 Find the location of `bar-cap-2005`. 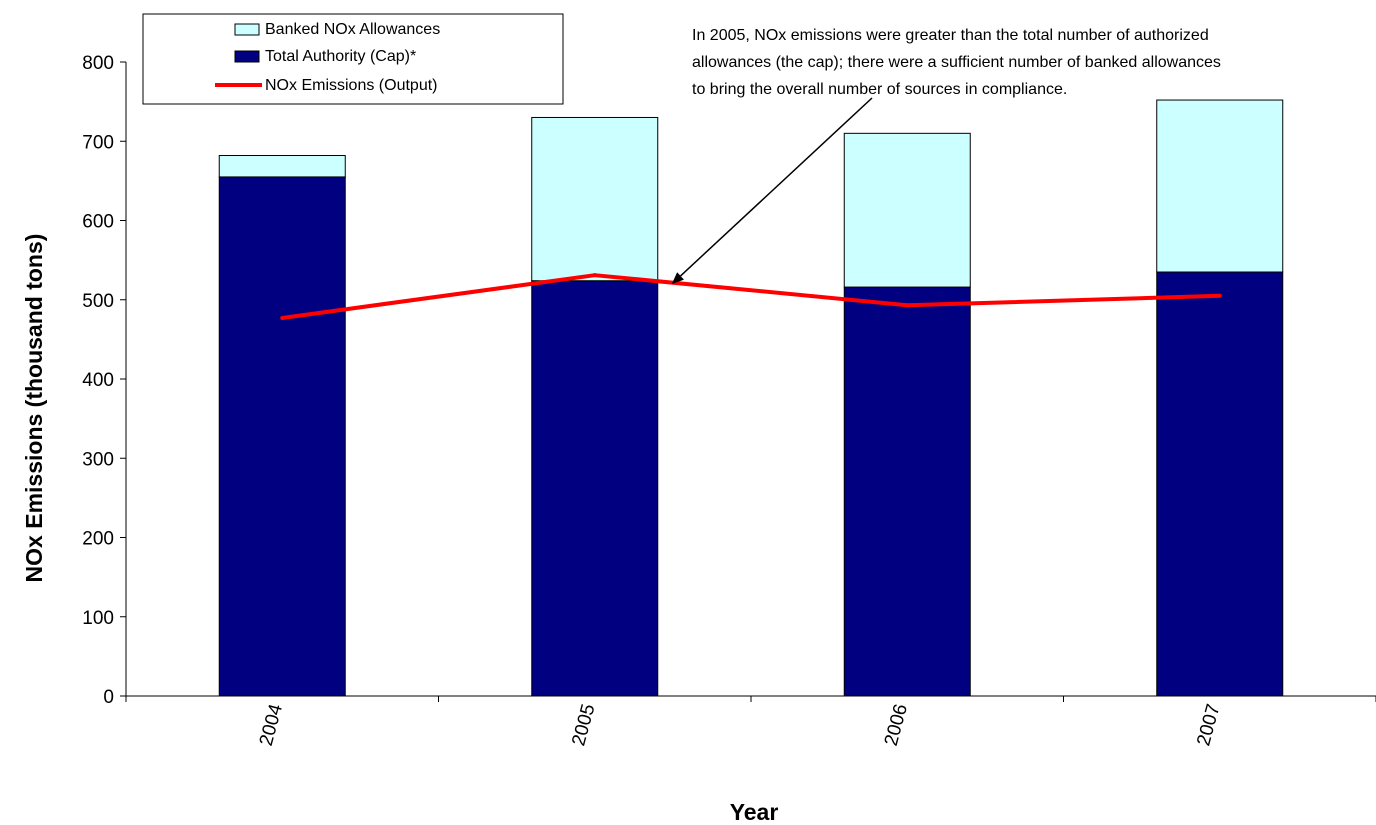

bar-cap-2005 is located at coordinates (595, 488).